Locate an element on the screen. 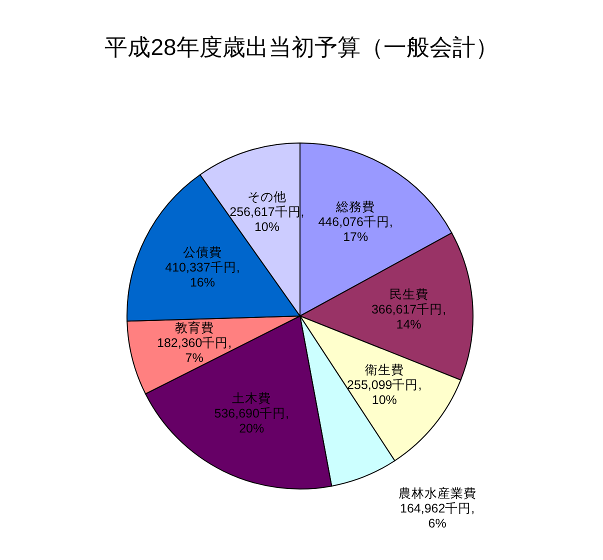  slice-label: その他 is located at coordinates (266, 197).